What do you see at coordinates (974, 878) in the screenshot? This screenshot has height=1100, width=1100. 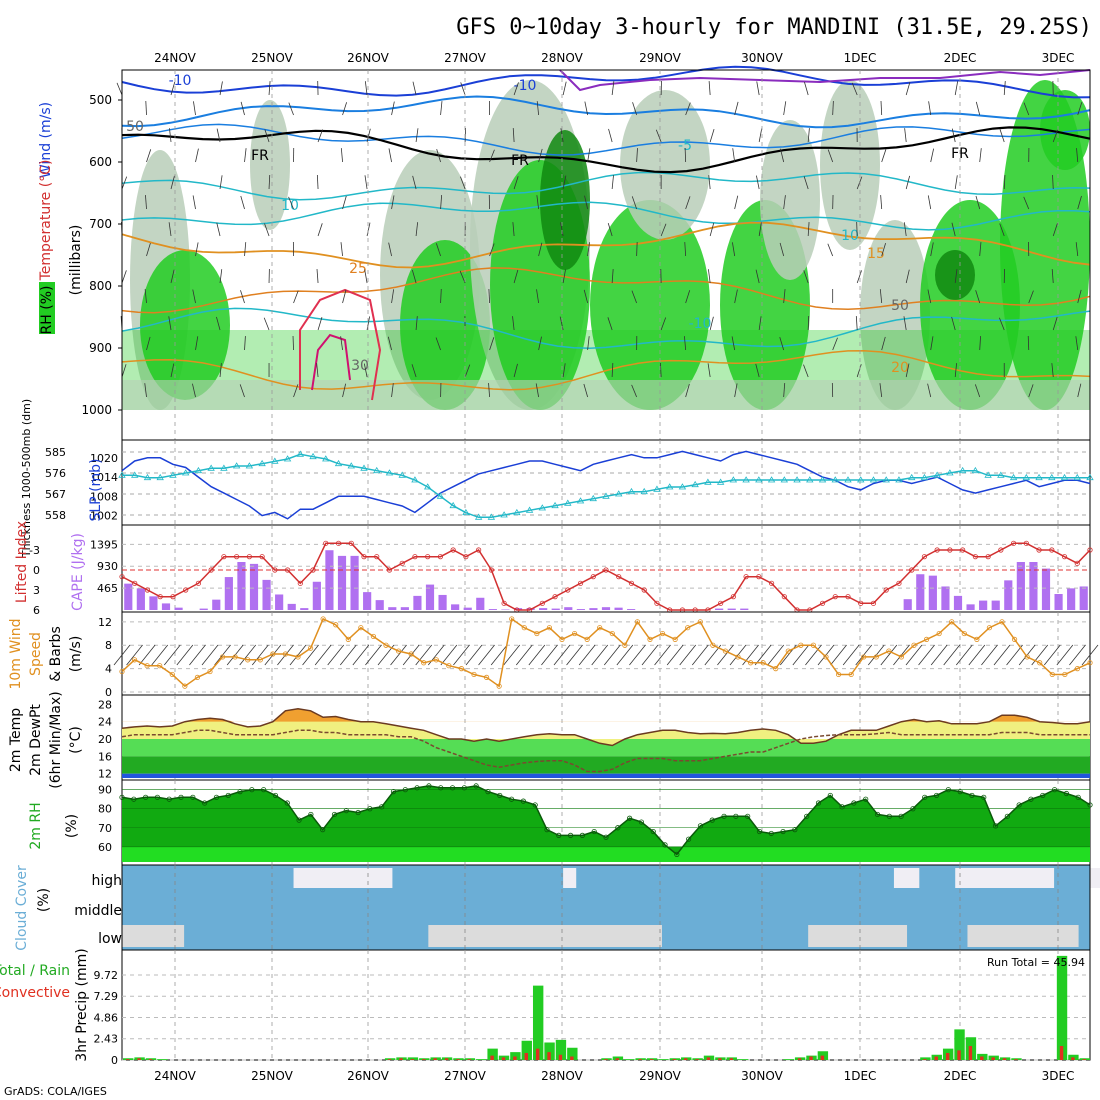 I see `high-cloud-gap` at bounding box center [974, 878].